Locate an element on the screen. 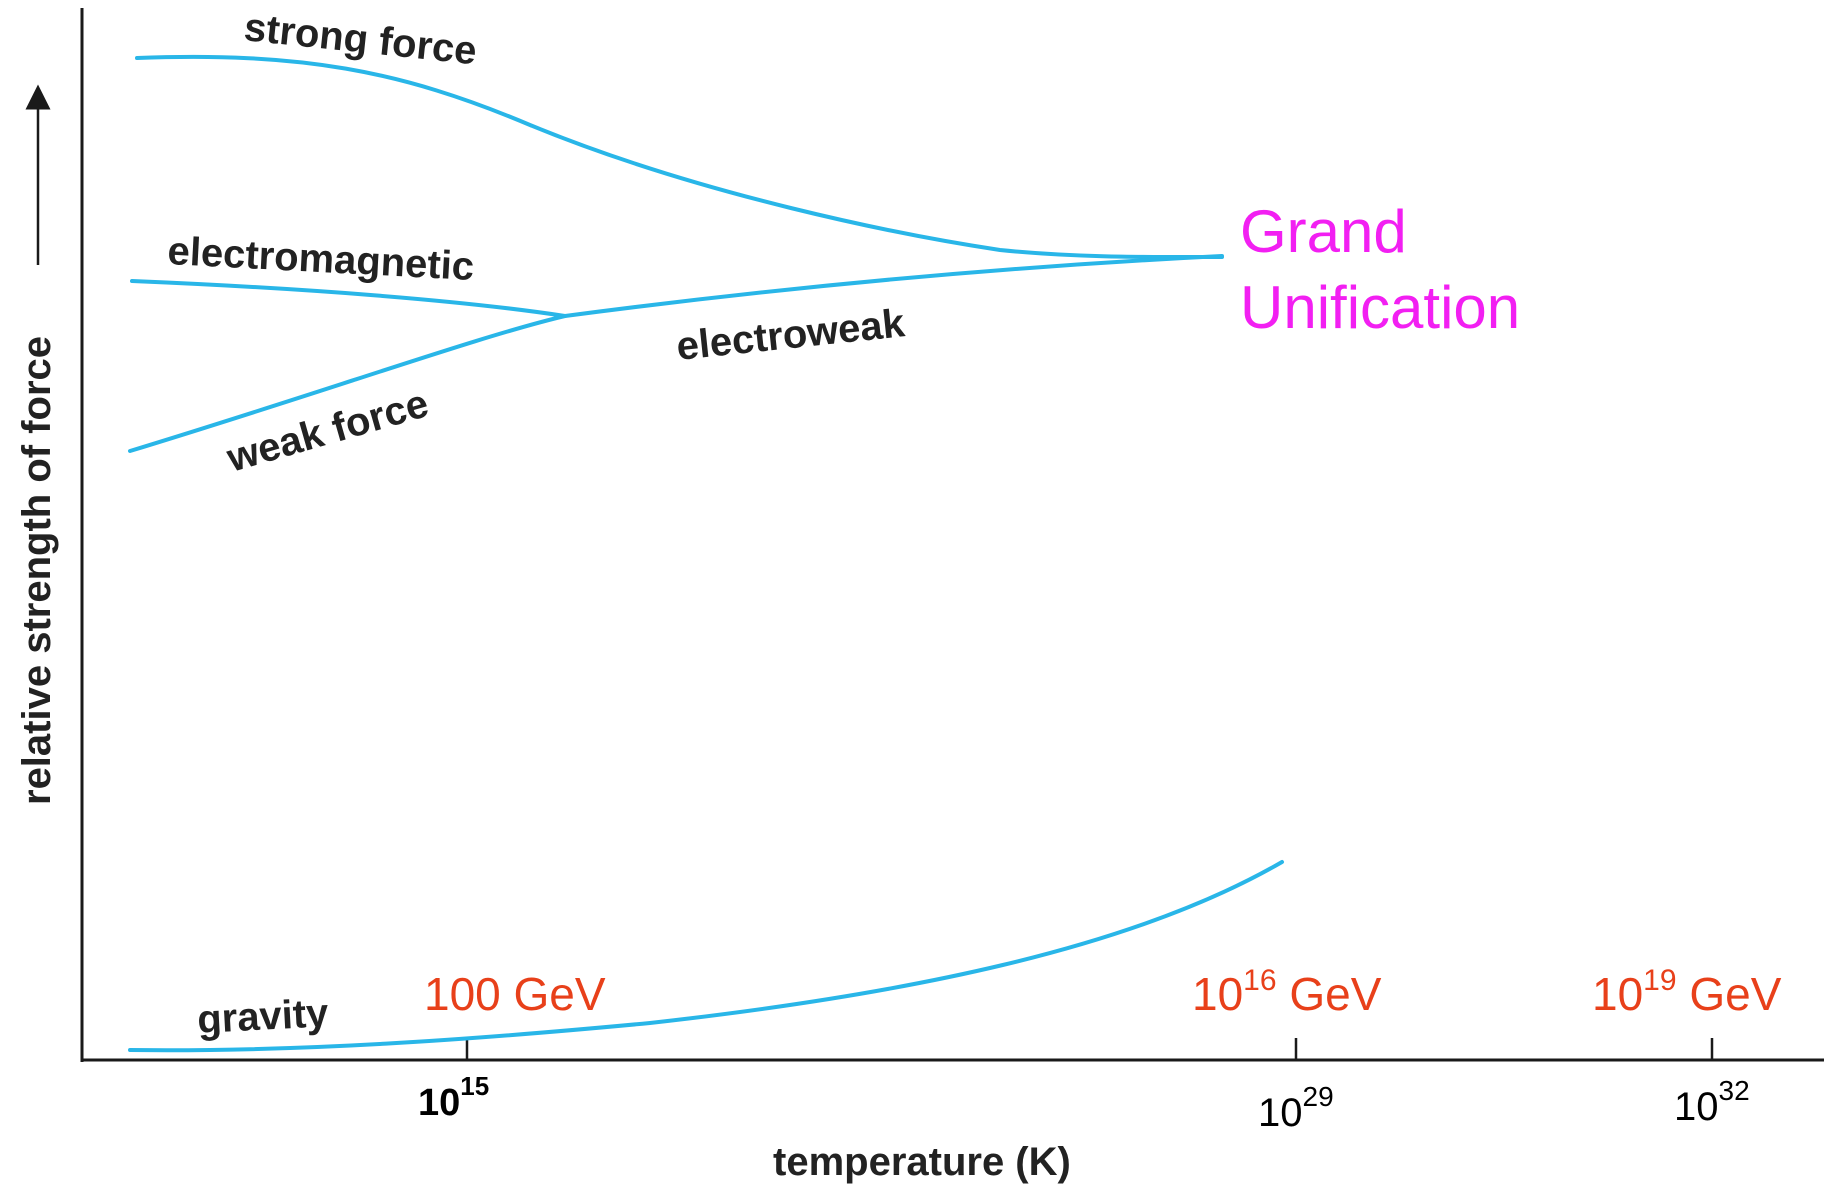 This screenshot has width=1826, height=1187. x-tick-label-1e29: 1029 is located at coordinates (1296, 1108).